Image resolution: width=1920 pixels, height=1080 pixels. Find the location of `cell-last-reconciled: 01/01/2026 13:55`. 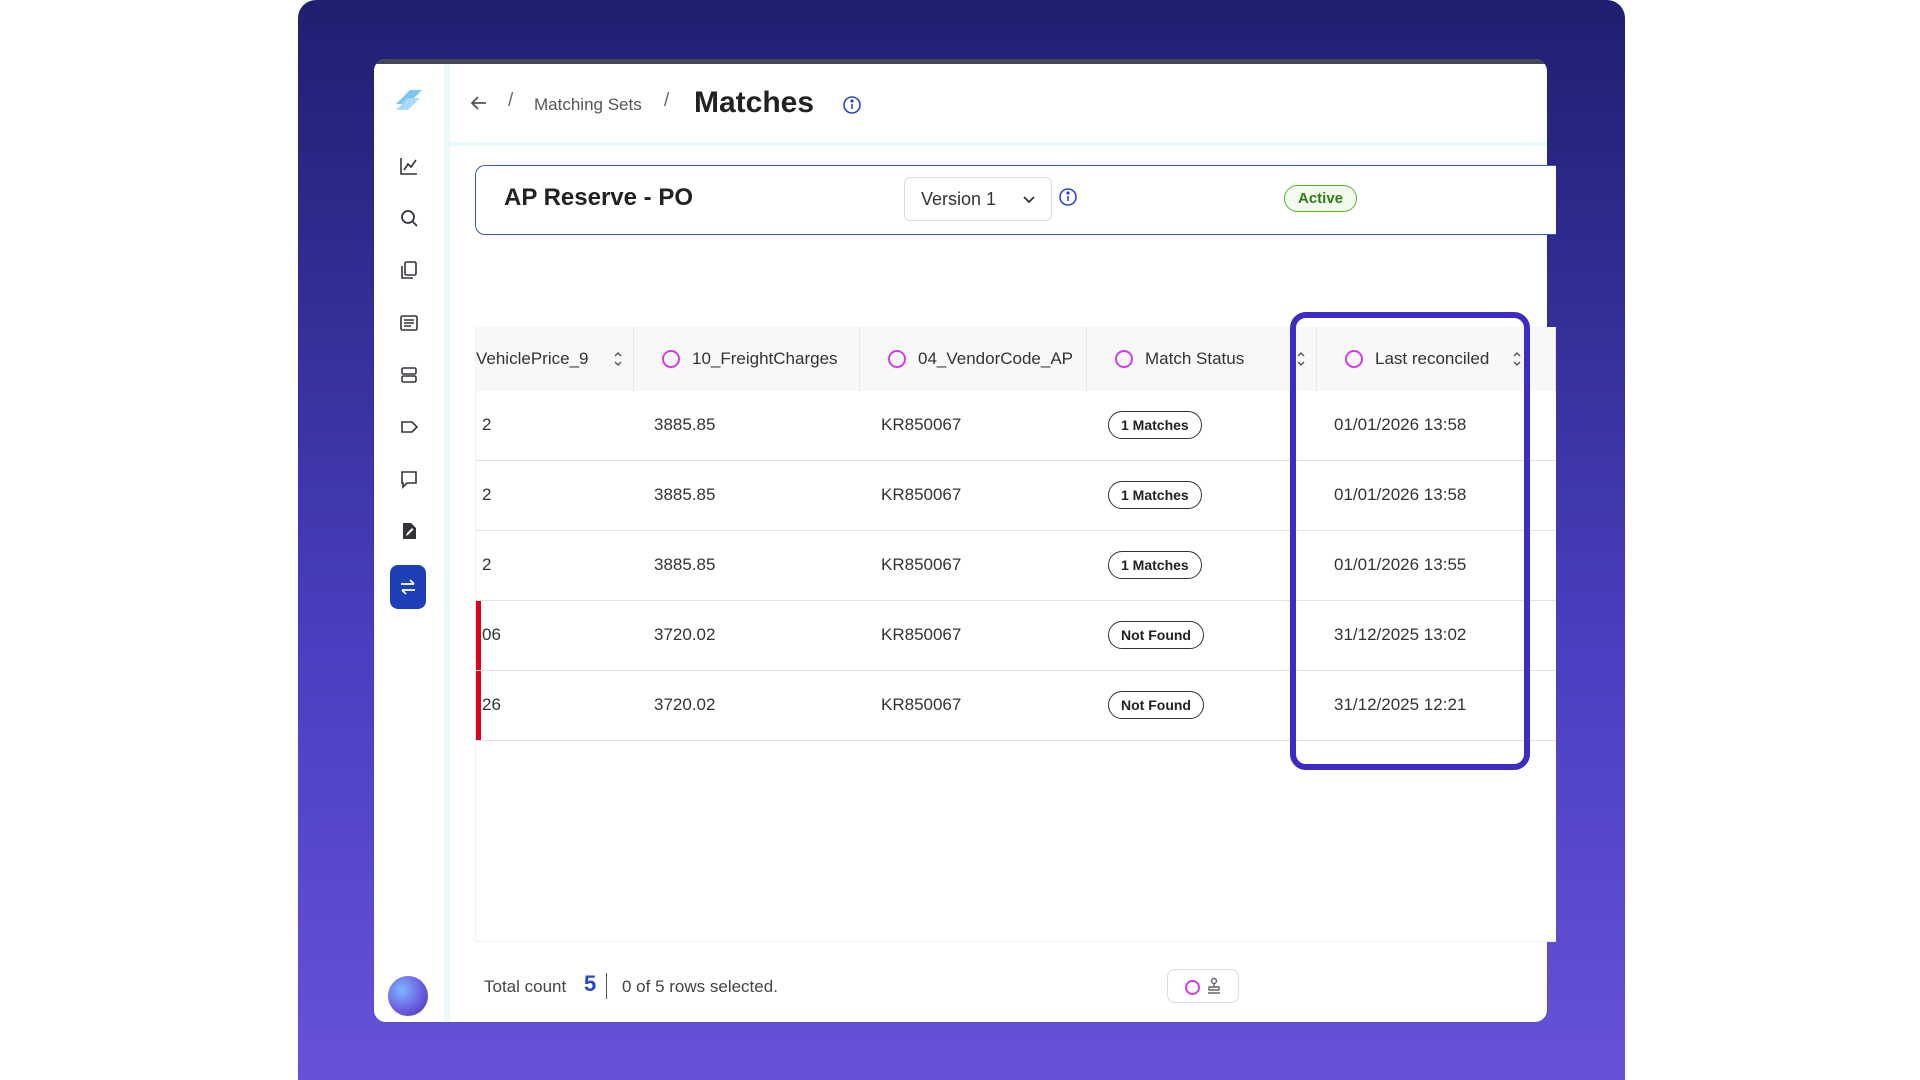

cell-last-reconciled: 01/01/2026 13:55 is located at coordinates (1400, 564).